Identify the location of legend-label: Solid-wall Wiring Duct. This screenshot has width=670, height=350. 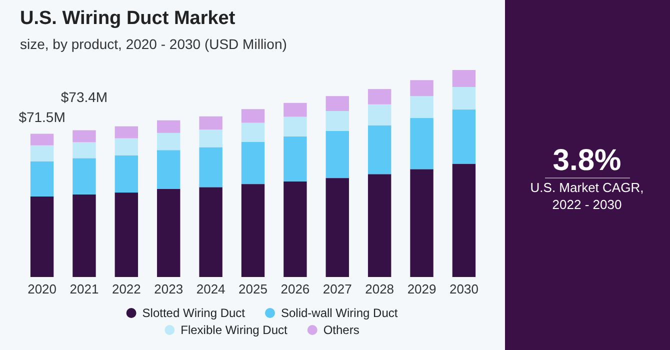
(339, 313).